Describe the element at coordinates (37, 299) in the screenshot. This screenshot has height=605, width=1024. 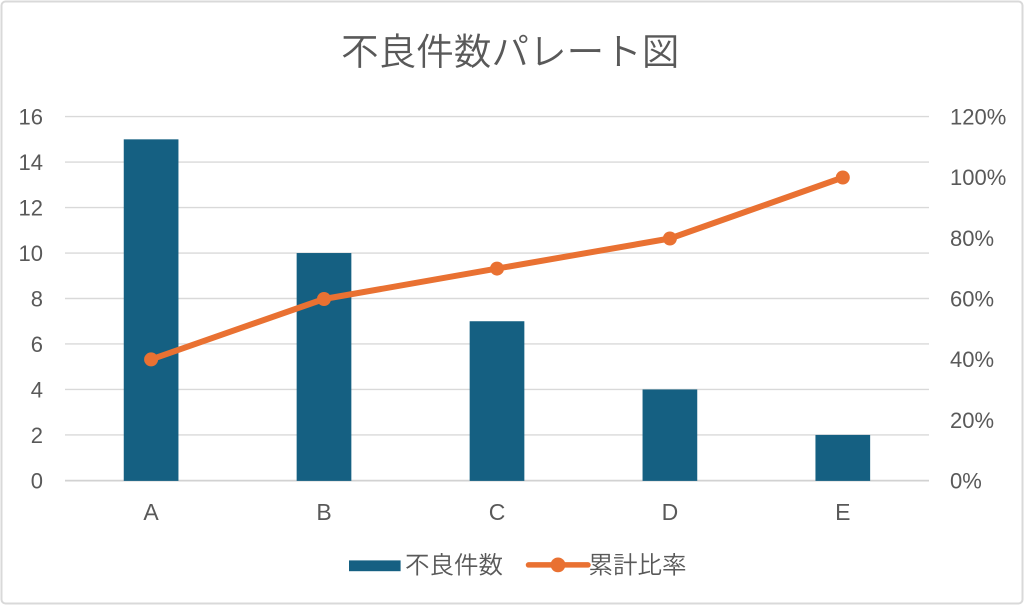
I see `svg-text: 8` at that location.